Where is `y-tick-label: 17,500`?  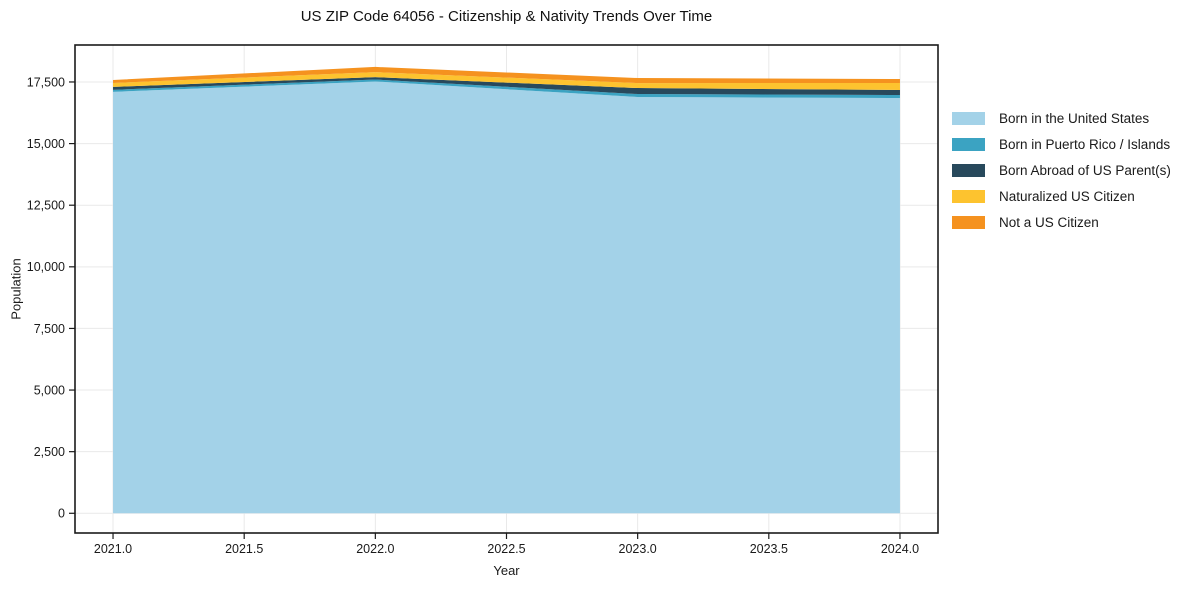
y-tick-label: 17,500 is located at coordinates (46, 82).